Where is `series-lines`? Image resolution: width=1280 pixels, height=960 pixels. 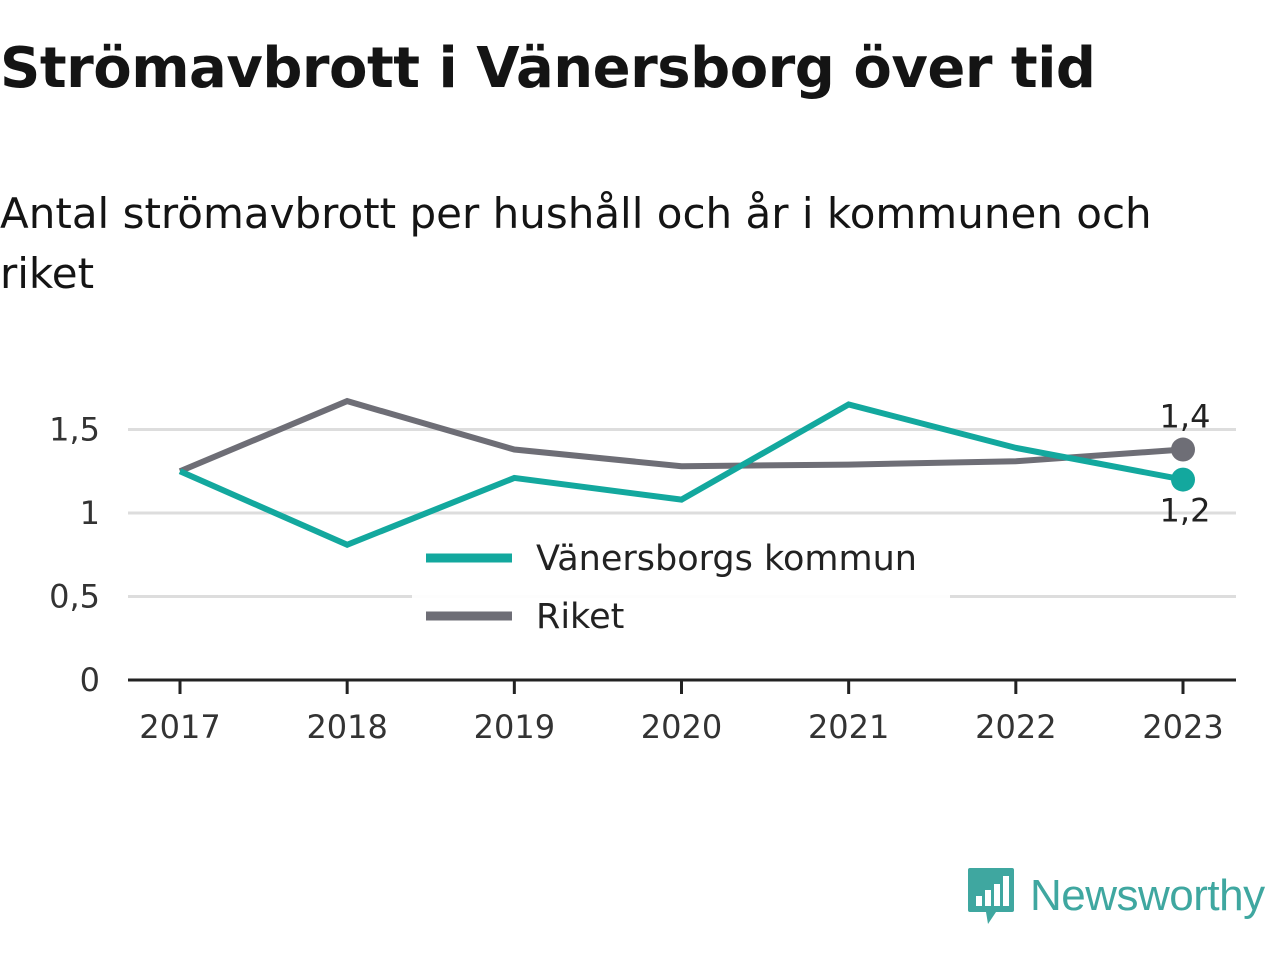
series-lines is located at coordinates (681, 472).